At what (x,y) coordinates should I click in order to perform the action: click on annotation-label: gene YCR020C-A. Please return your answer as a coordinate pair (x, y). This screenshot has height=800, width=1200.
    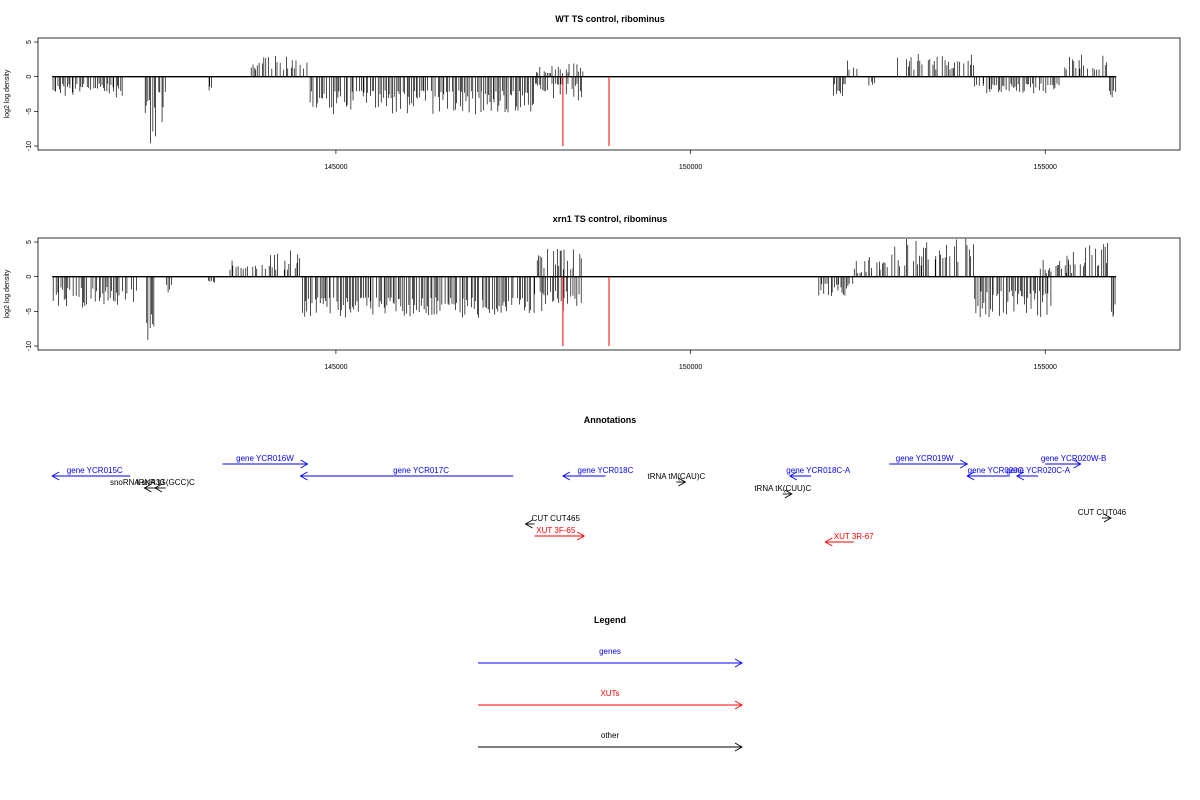
    Looking at the image, I should click on (1038, 470).